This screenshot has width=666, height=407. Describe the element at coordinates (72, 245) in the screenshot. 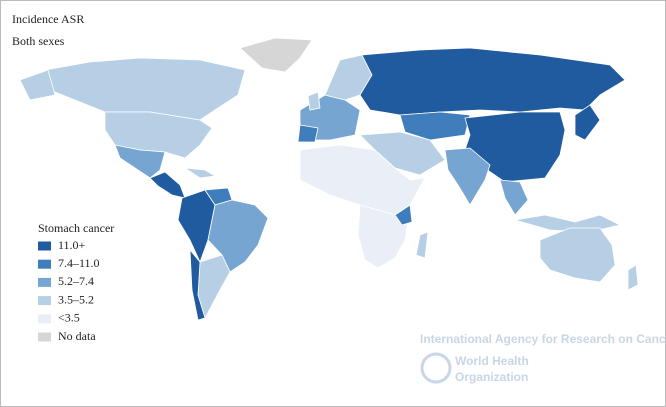

I see `legend-label: 11.0+` at that location.